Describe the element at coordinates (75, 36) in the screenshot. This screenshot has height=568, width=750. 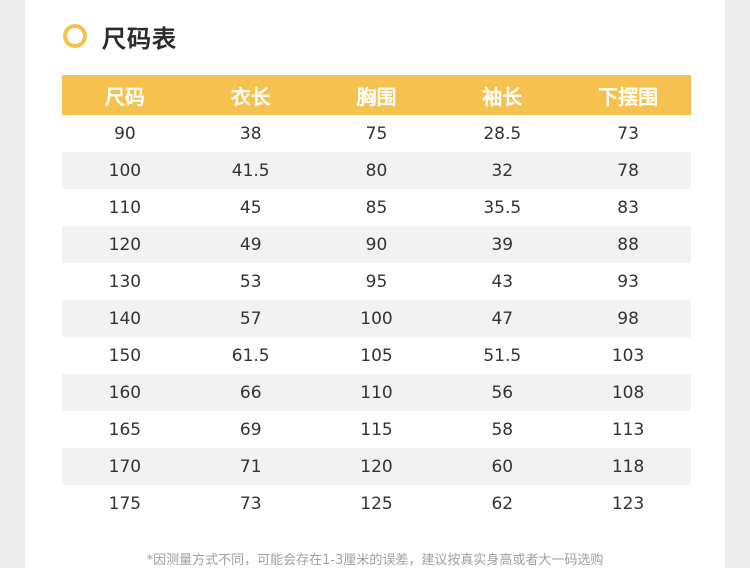
I see `circle-bullet-icon` at that location.